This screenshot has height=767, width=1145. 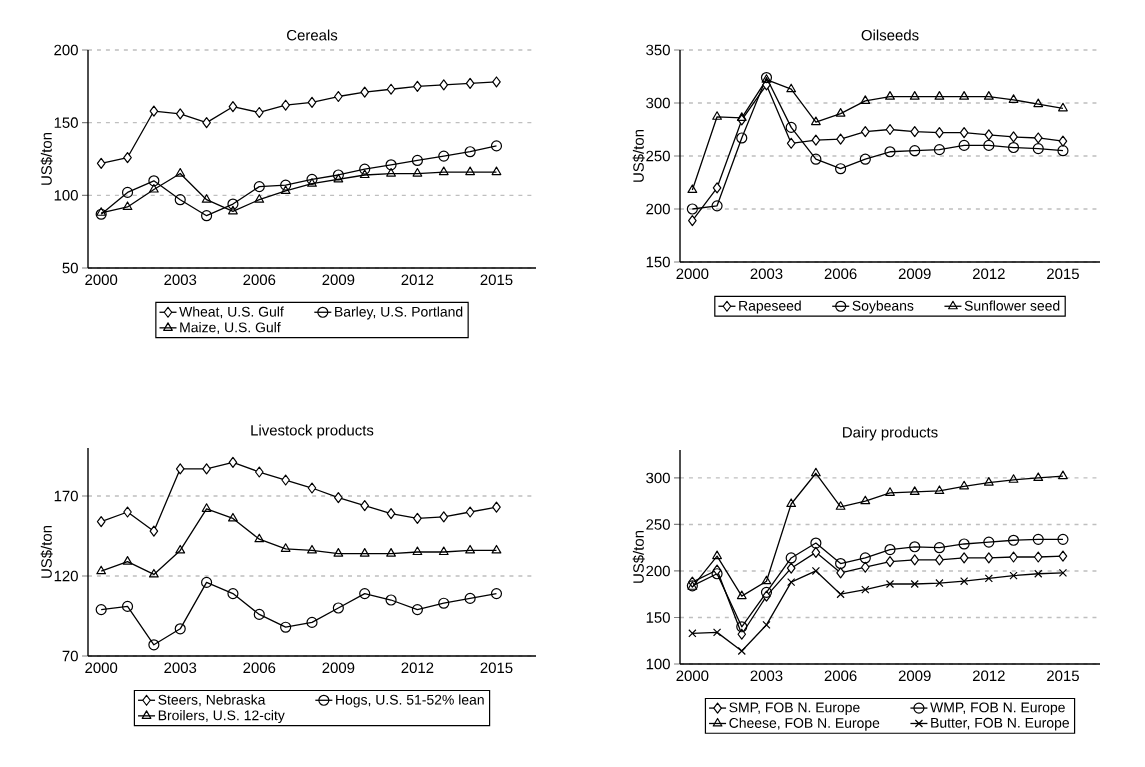 I want to click on legend-label: Wheat, U.S. Gulf, so click(x=231, y=312).